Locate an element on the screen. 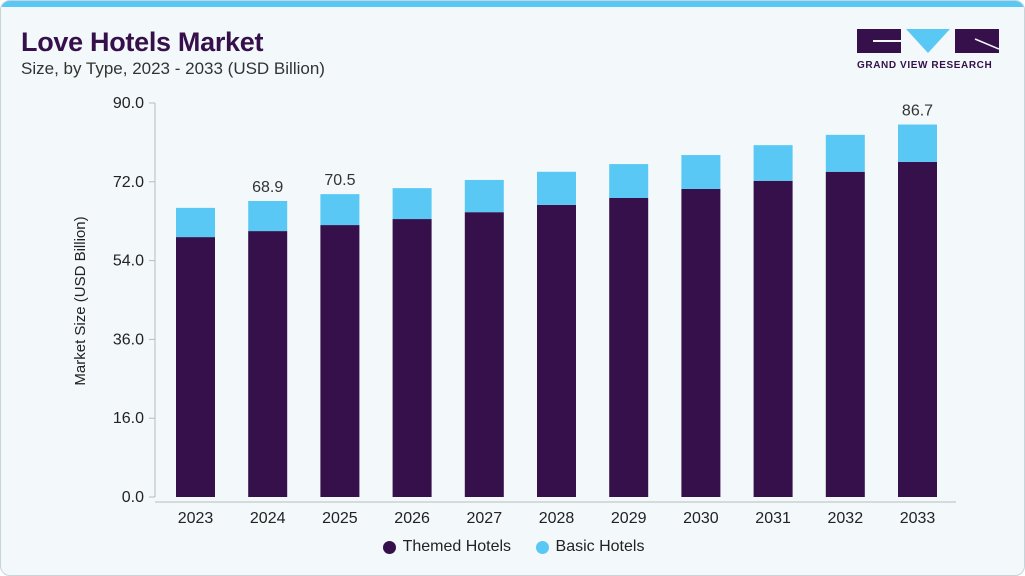  bar-themed-2024 is located at coordinates (268, 364).